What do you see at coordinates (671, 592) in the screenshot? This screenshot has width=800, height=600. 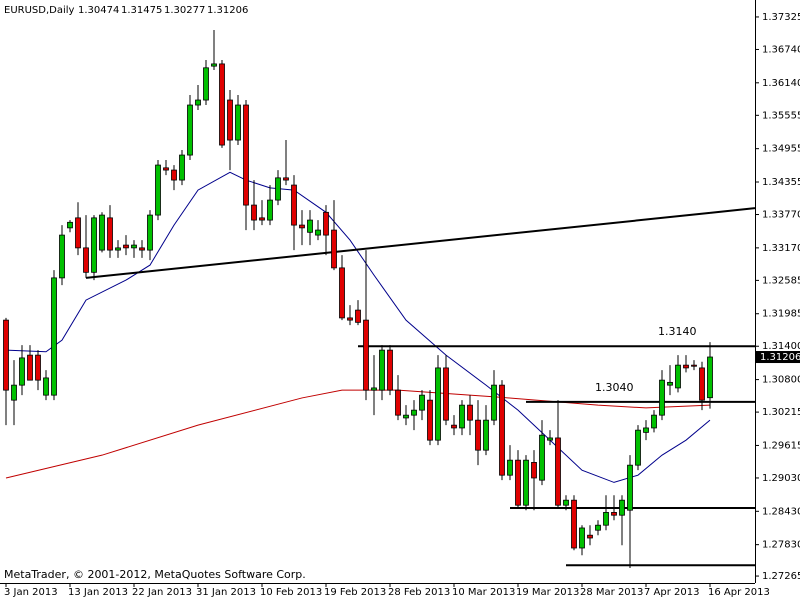 I see `x-tick-label: 7 Apr 2013` at bounding box center [671, 592].